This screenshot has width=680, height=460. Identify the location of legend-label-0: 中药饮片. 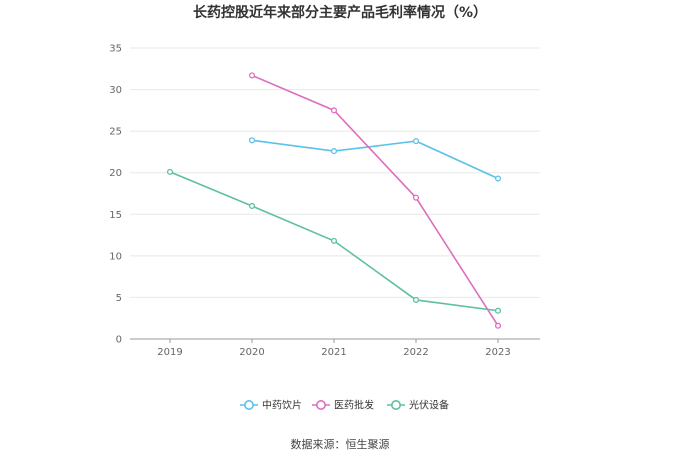
(282, 405).